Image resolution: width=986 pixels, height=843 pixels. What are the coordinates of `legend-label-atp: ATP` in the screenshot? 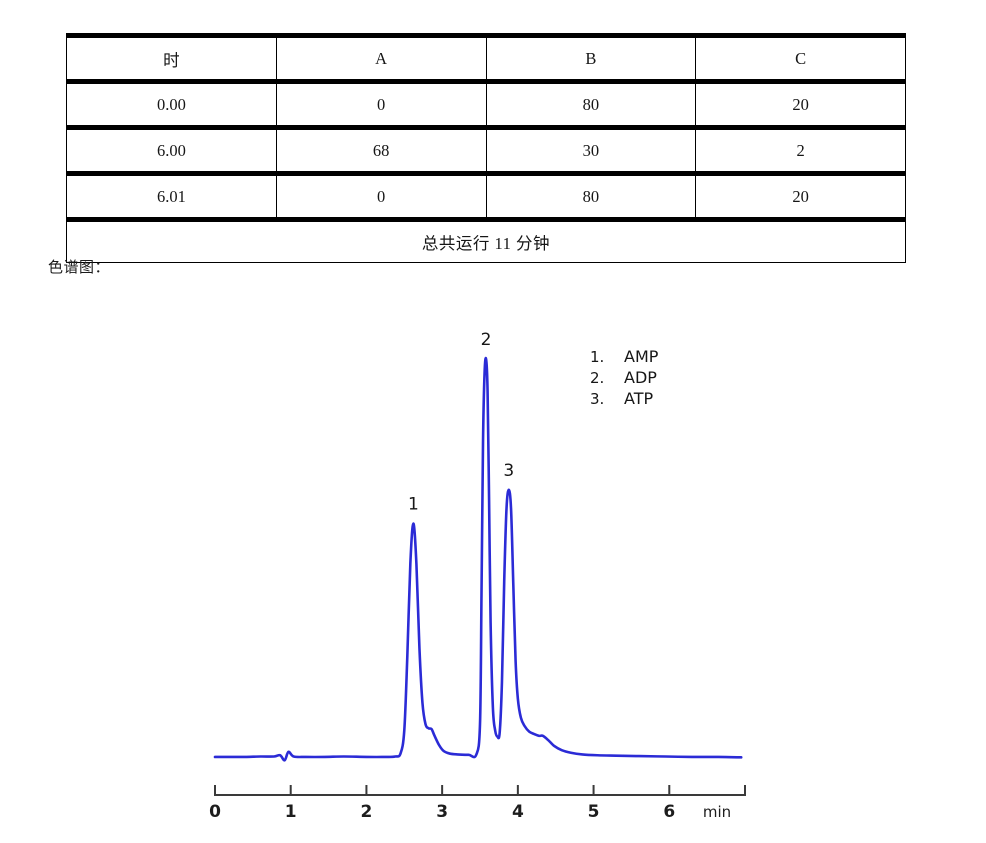 It's located at (638, 398).